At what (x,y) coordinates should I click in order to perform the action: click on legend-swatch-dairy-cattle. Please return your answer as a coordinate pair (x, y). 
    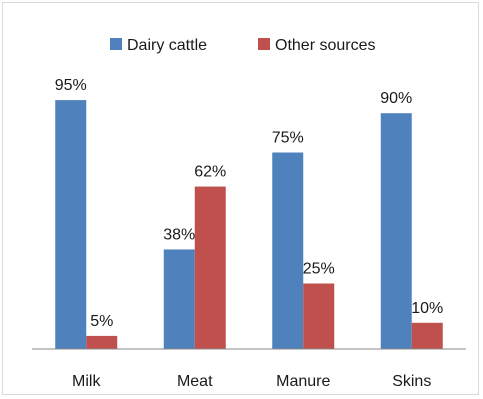
    Looking at the image, I should click on (116, 44).